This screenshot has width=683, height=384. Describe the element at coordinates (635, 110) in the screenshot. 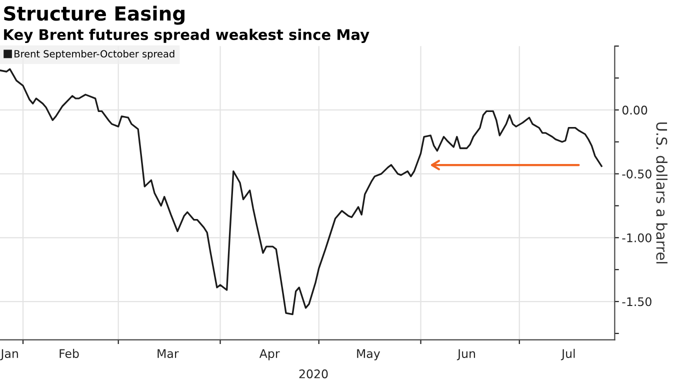

I see `y-tick-label: 0.00` at that location.